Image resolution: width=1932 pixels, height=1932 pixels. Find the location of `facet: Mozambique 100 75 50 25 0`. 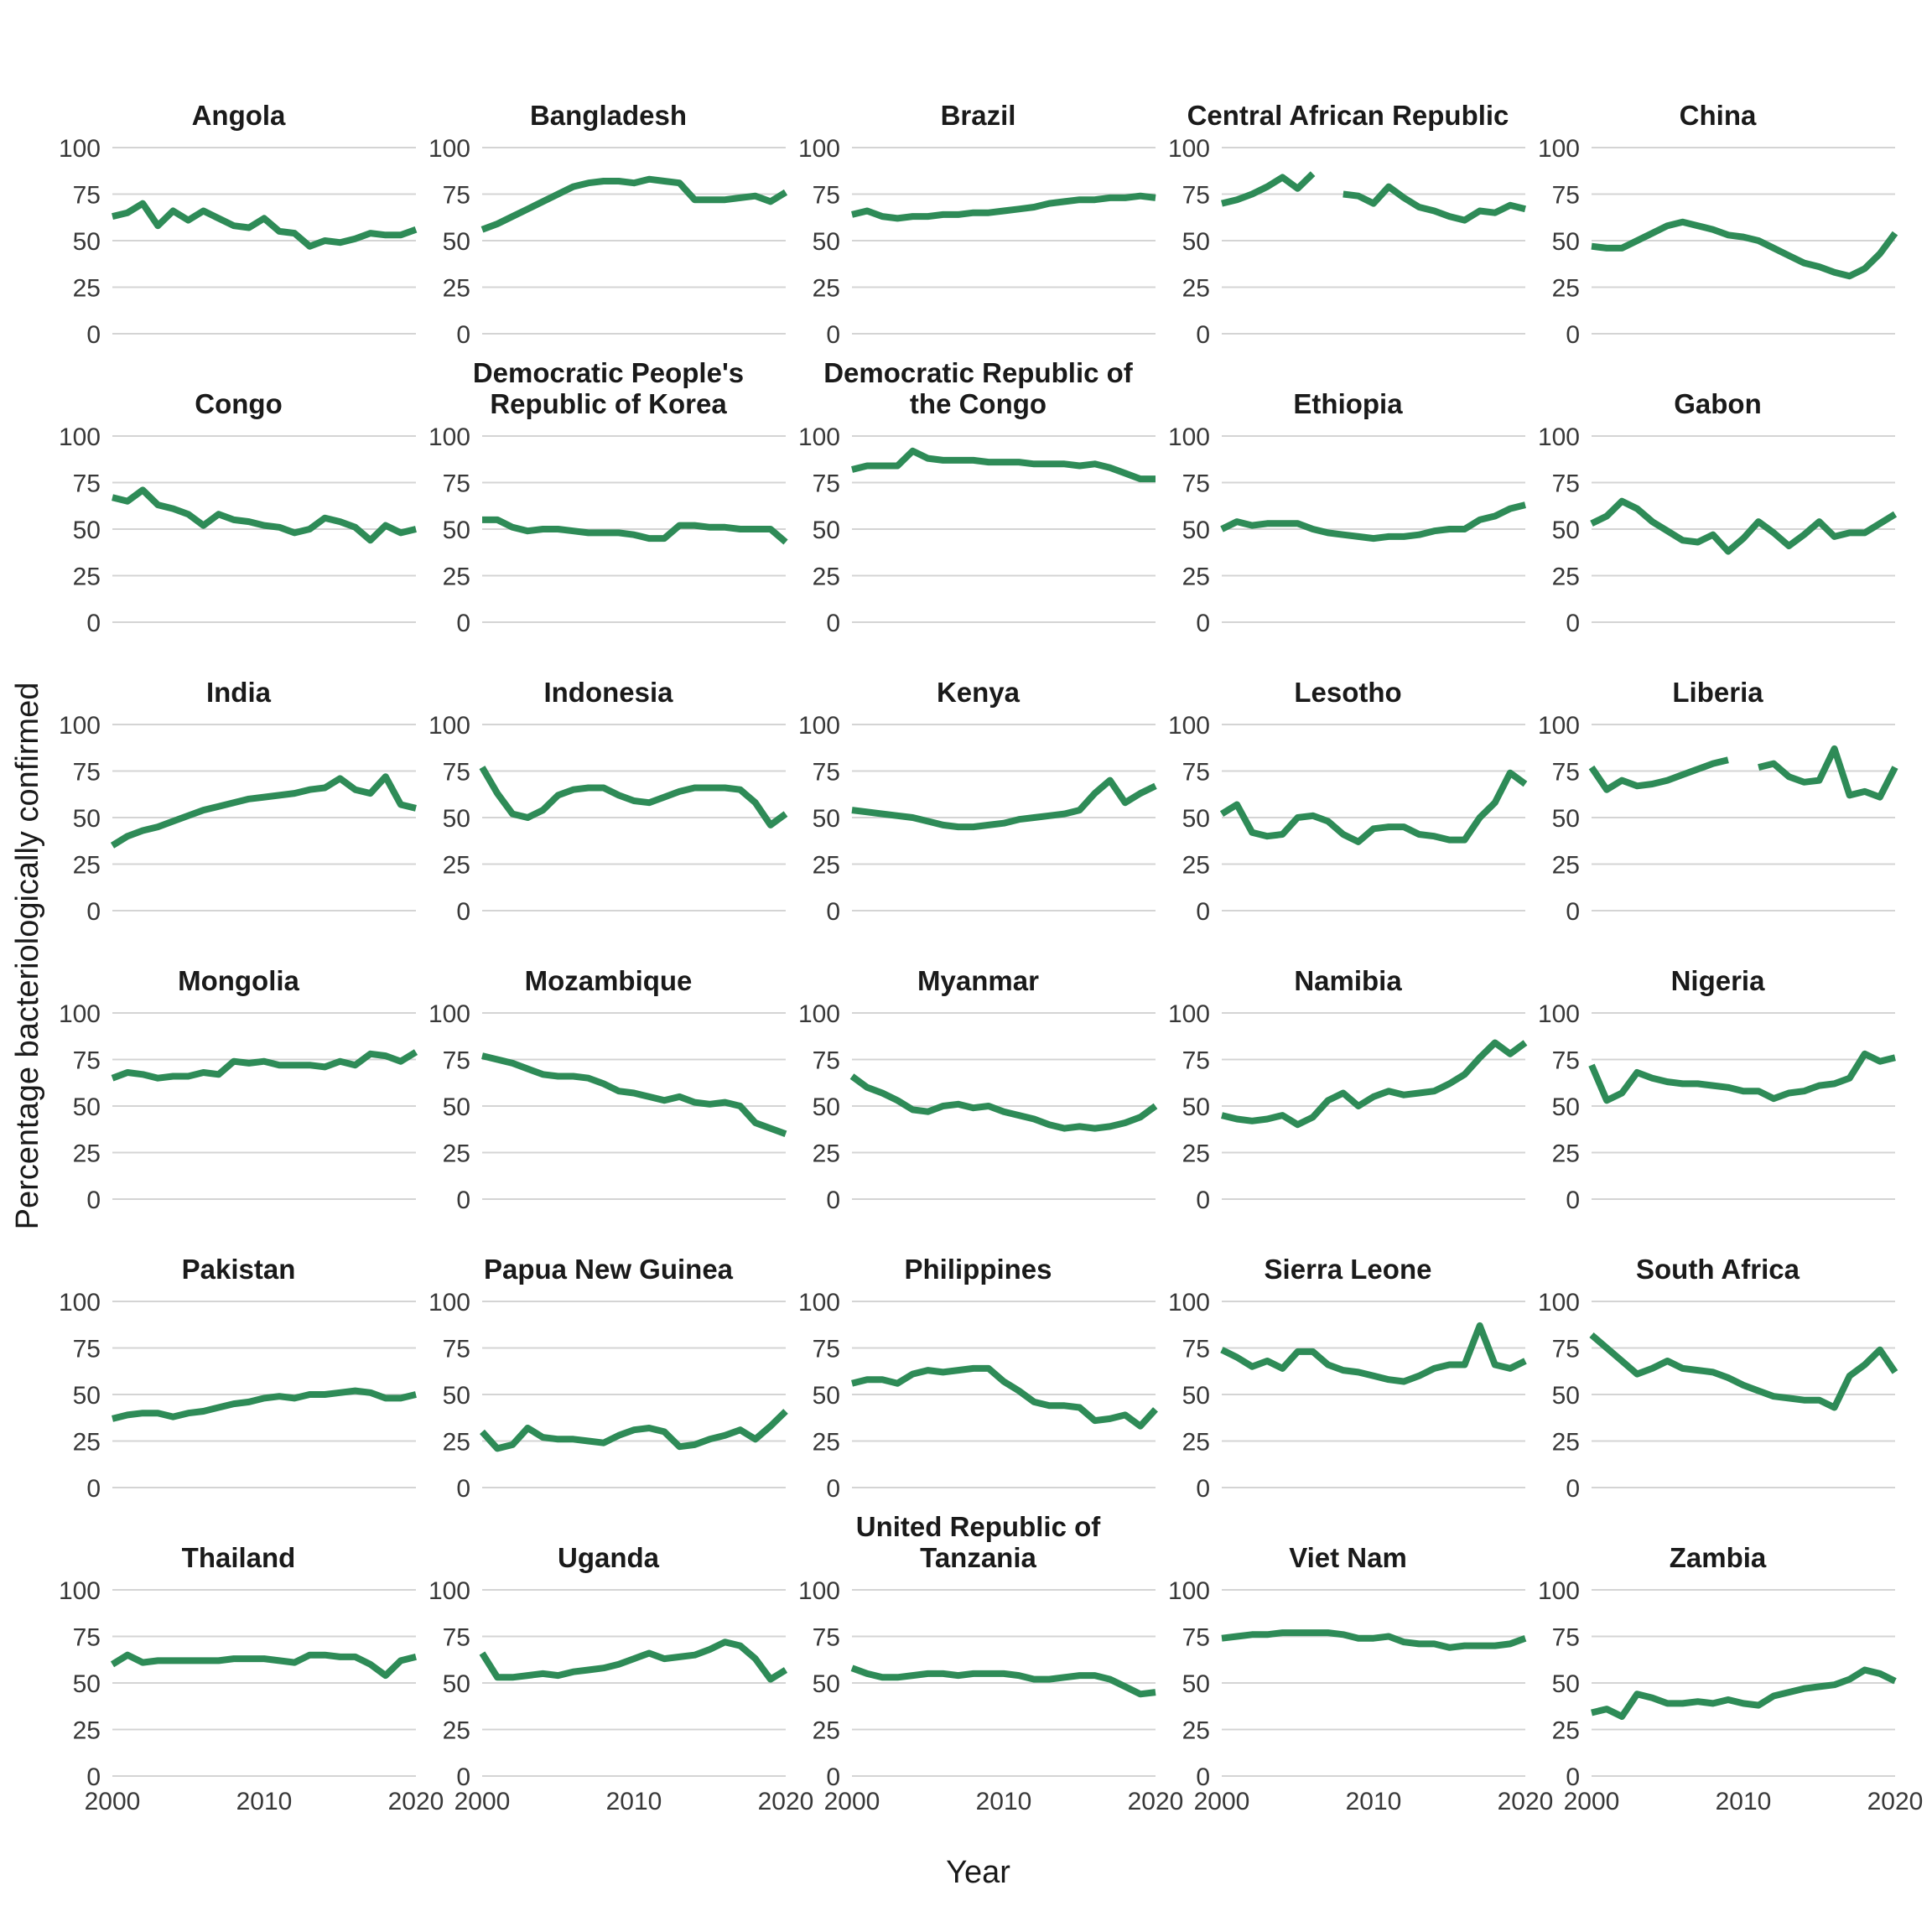

facet: Mozambique 100 75 50 25 0 is located at coordinates (608, 1077).